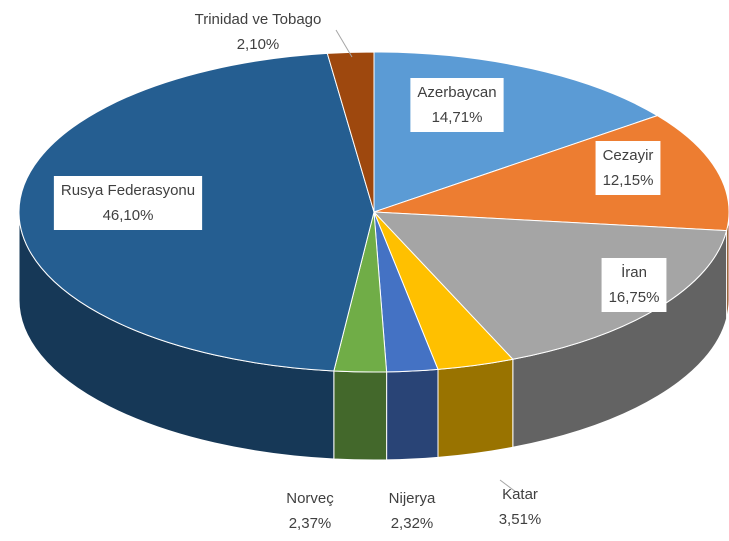 The width and height of the screenshot is (729, 541). Describe the element at coordinates (350, 132) in the screenshot. I see `pie-slice` at that location.